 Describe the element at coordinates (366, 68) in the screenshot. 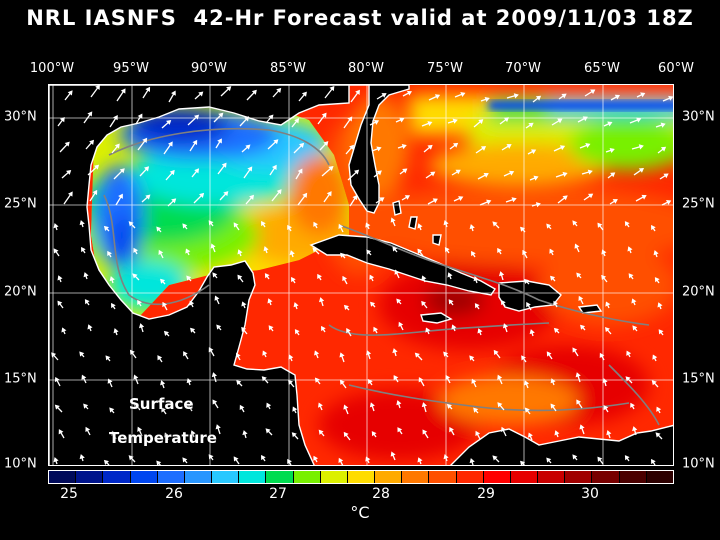

I see `lon-label-80w: 80°W` at that location.